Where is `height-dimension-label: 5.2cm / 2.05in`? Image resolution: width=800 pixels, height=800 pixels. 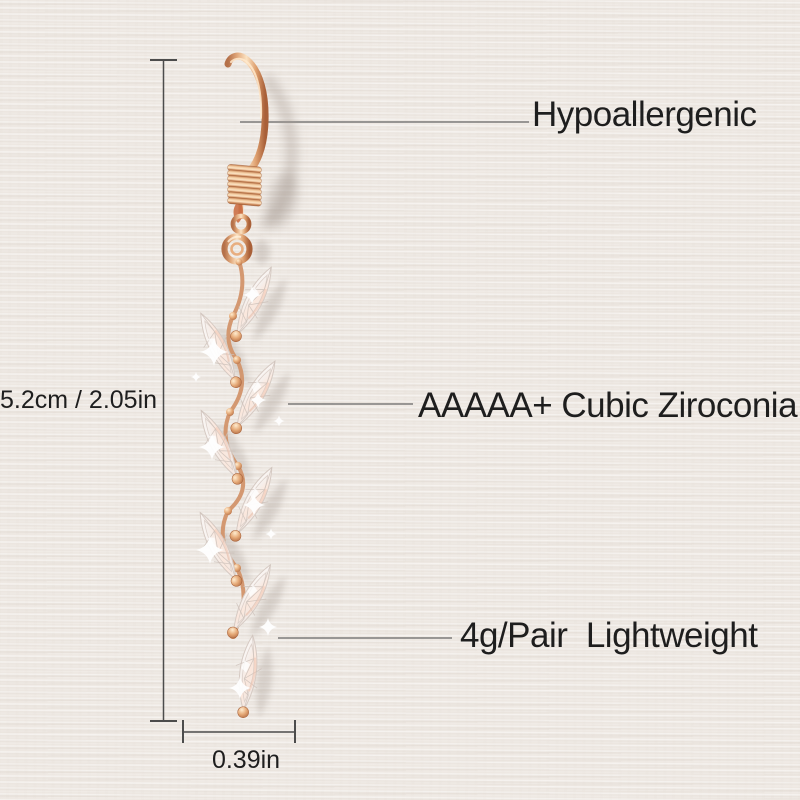 height-dimension-label: 5.2cm / 2.05in is located at coordinates (79, 400).